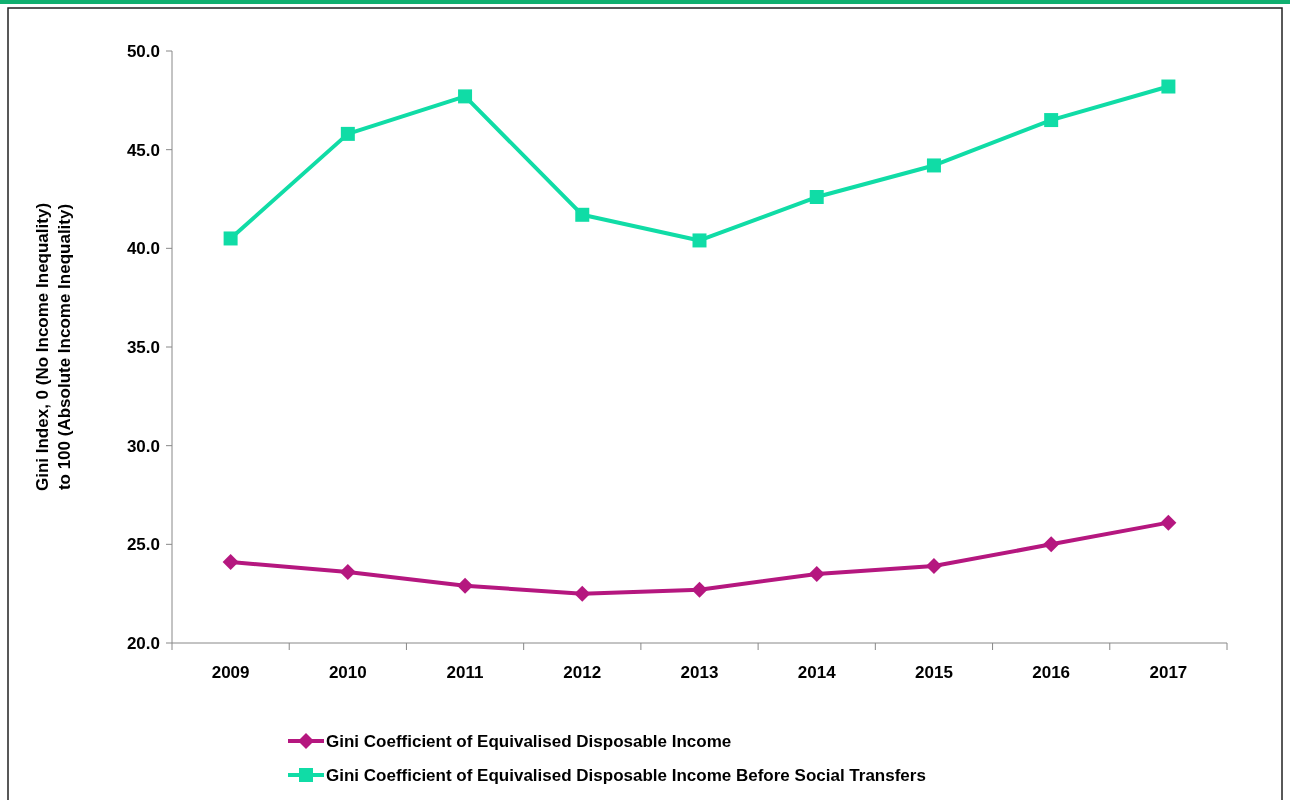  Describe the element at coordinates (934, 672) in the screenshot. I see `x-tick-label: 2015` at that location.